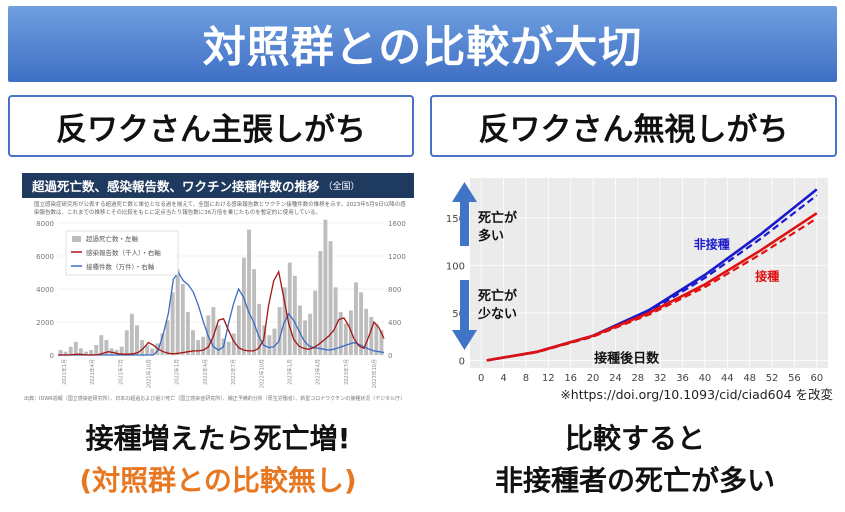 The height and width of the screenshot is (512, 845). What do you see at coordinates (772, 378) in the screenshot?
I see `x-tick-label: 52` at bounding box center [772, 378].